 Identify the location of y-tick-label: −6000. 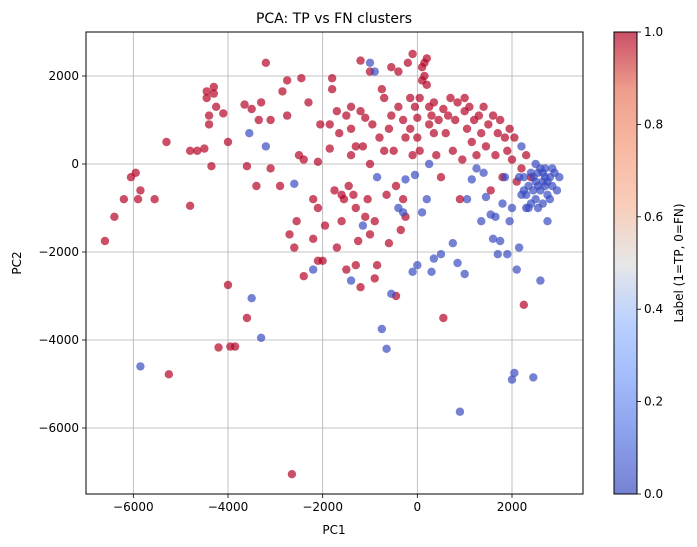
(58, 428).